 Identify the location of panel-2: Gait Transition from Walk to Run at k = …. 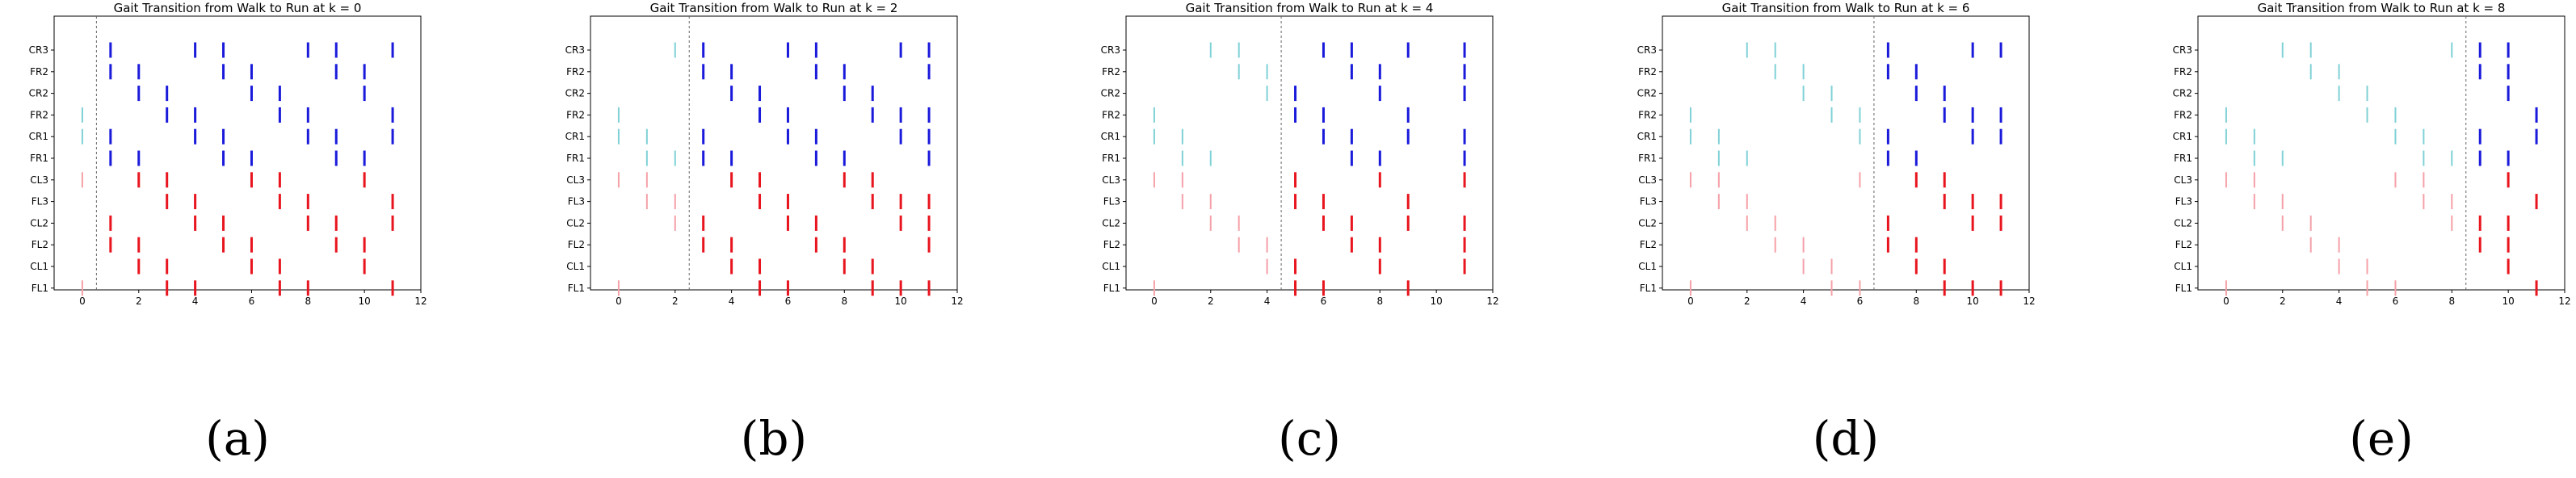
(765, 154).